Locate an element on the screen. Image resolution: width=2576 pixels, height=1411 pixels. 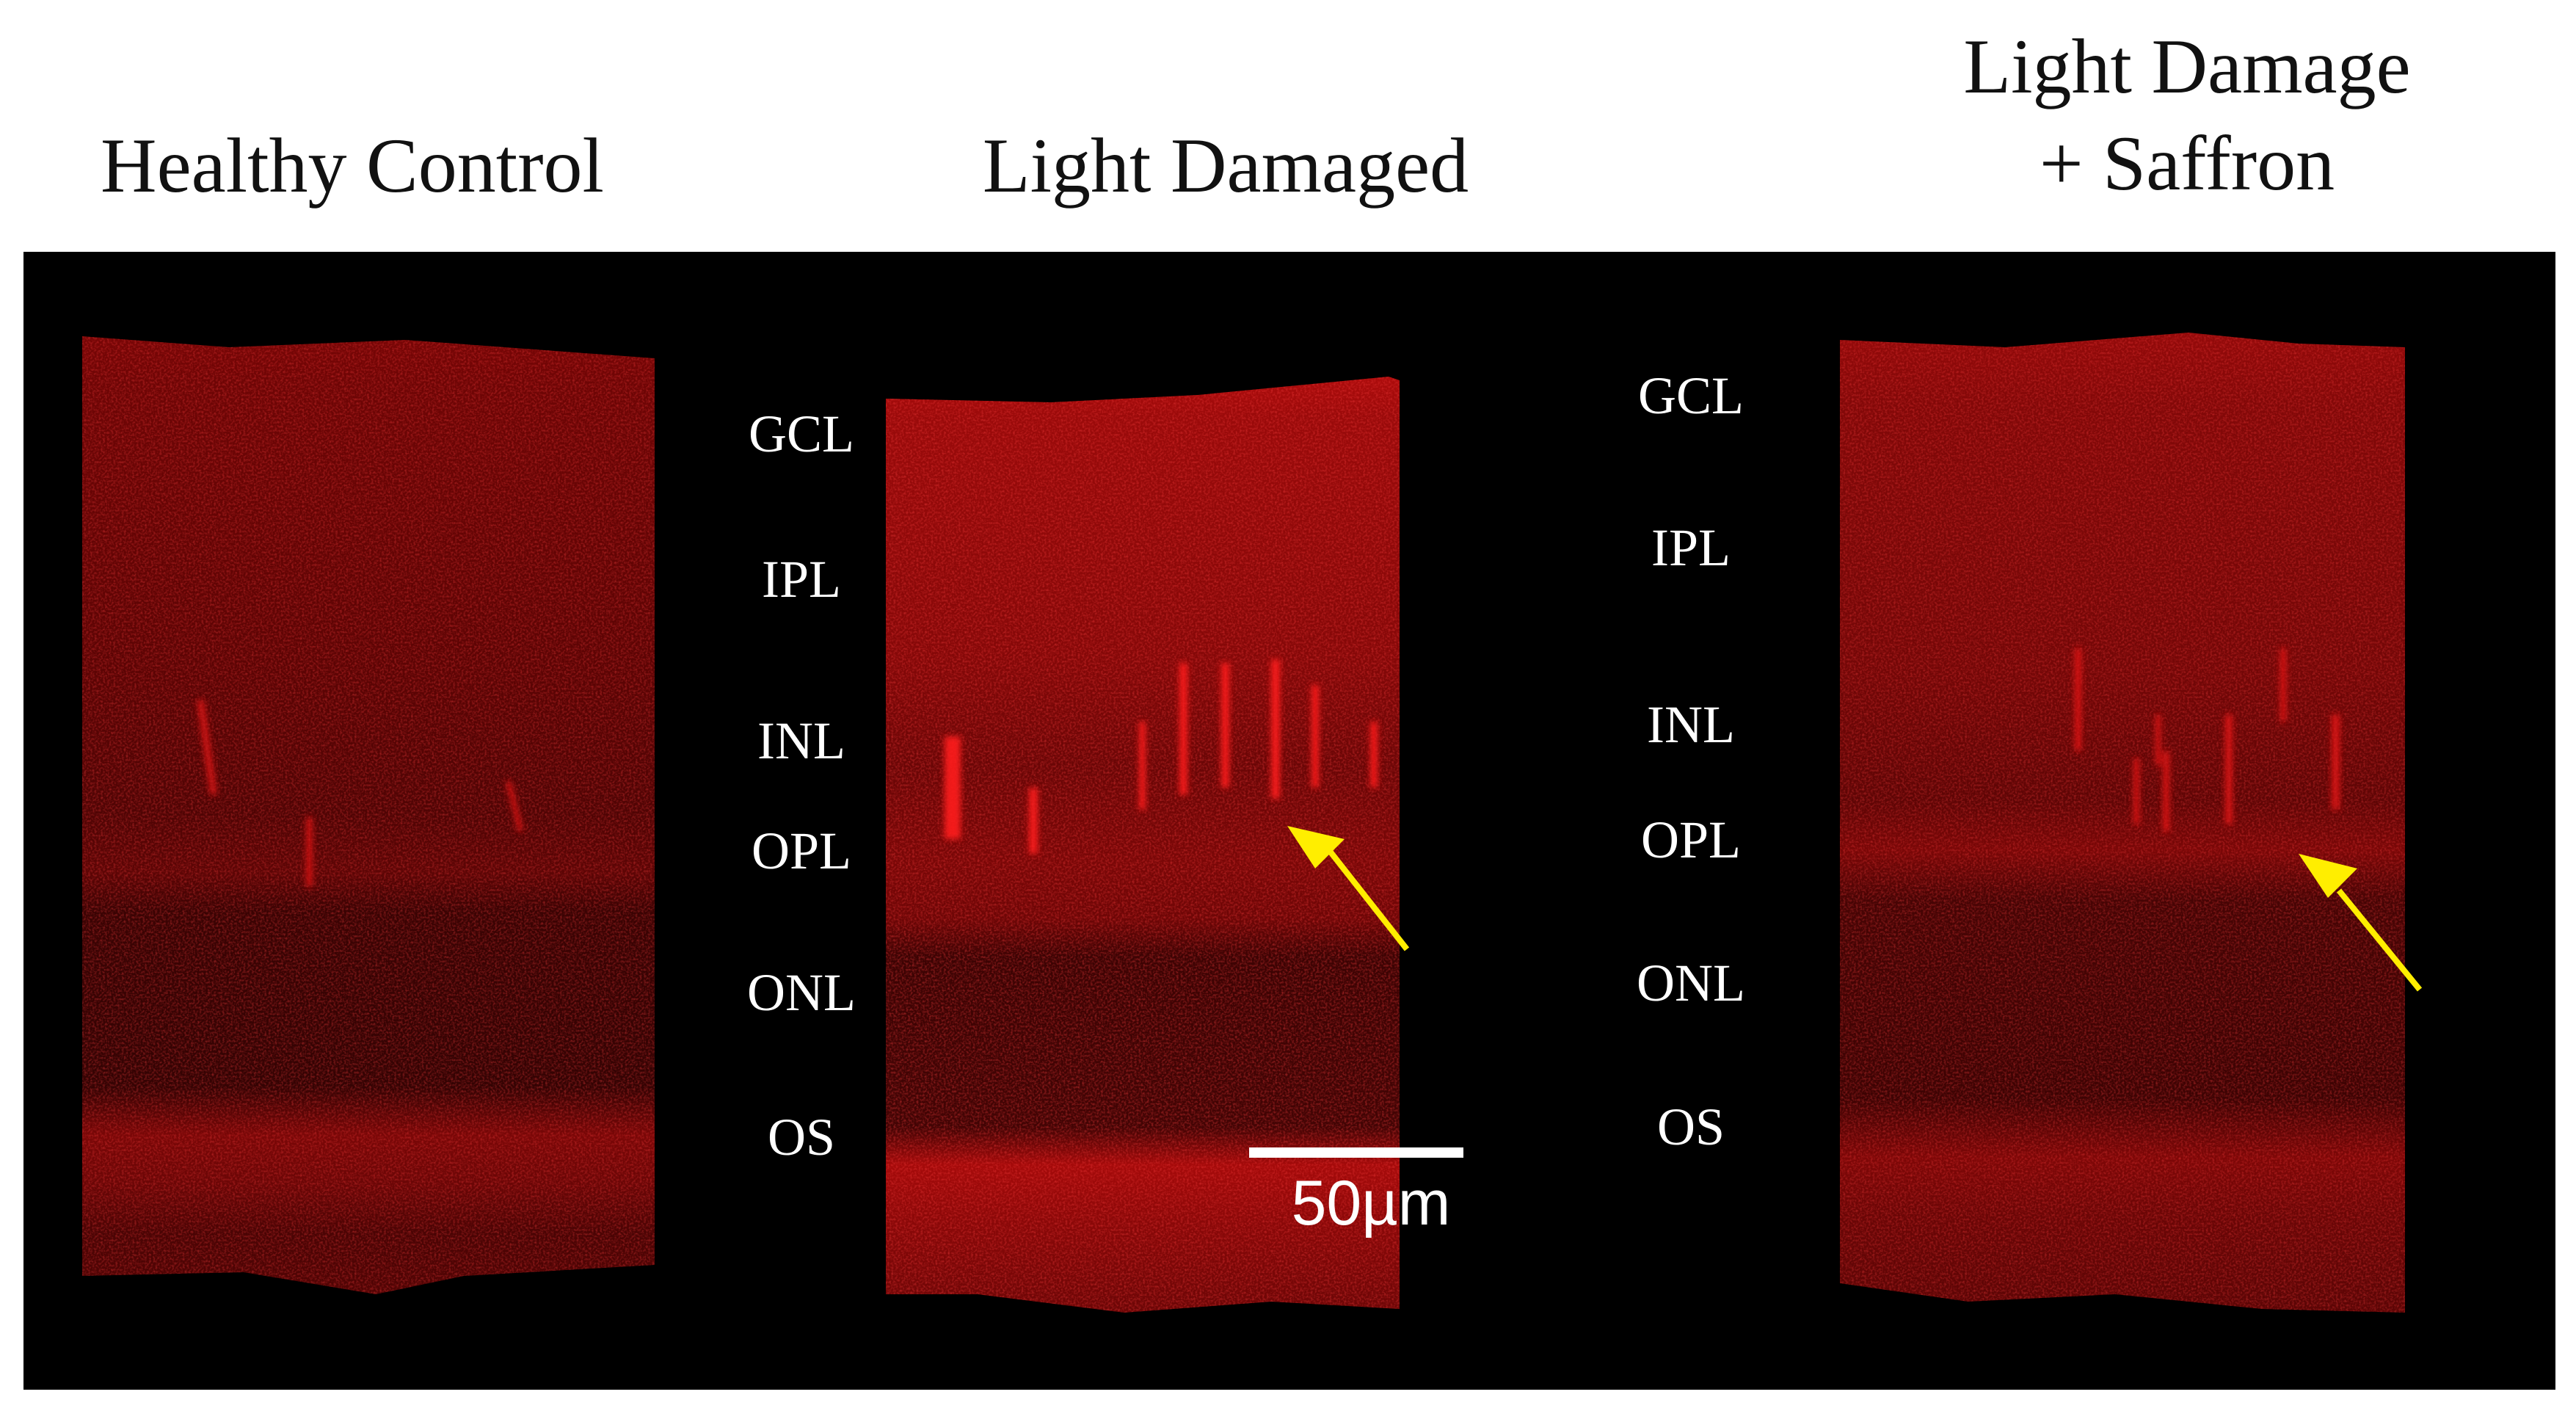
title-saffron-line2: + Saffron is located at coordinates (2187, 163).